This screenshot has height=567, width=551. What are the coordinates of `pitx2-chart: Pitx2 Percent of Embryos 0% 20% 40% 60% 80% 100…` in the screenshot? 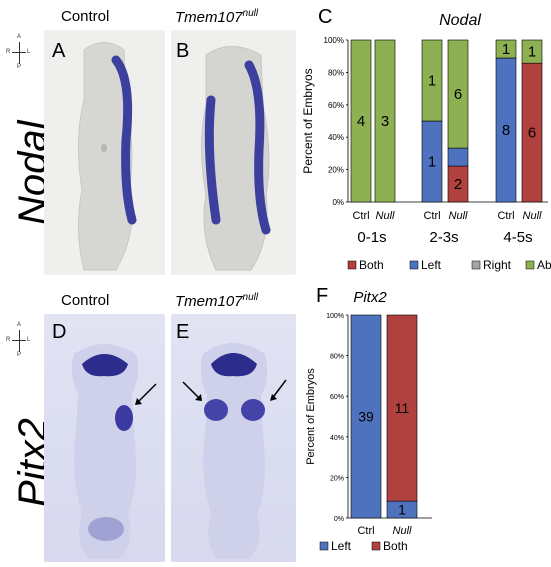 It's located at (368, 421).